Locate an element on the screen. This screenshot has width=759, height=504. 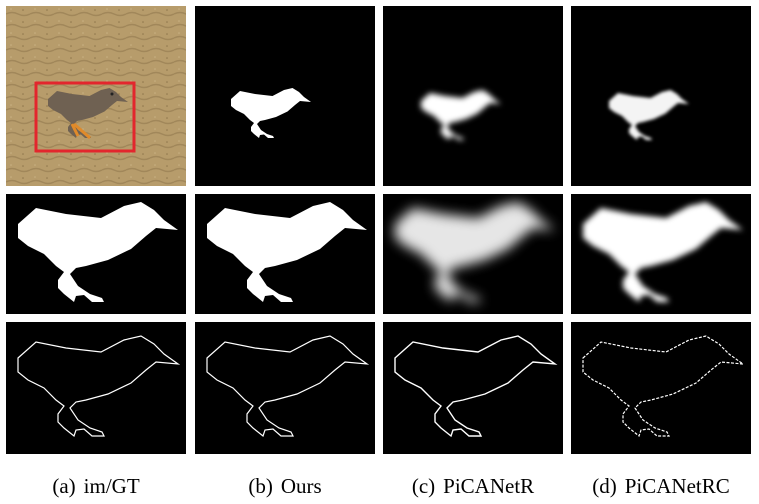
sand-photo is located at coordinates (96, 96).